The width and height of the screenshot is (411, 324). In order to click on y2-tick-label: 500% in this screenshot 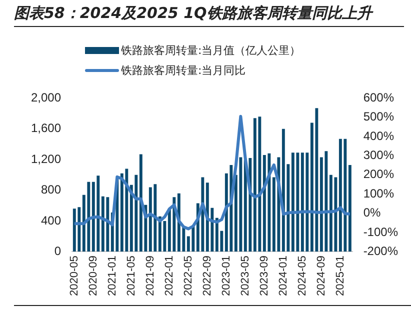, I will do `click(378, 117)`.